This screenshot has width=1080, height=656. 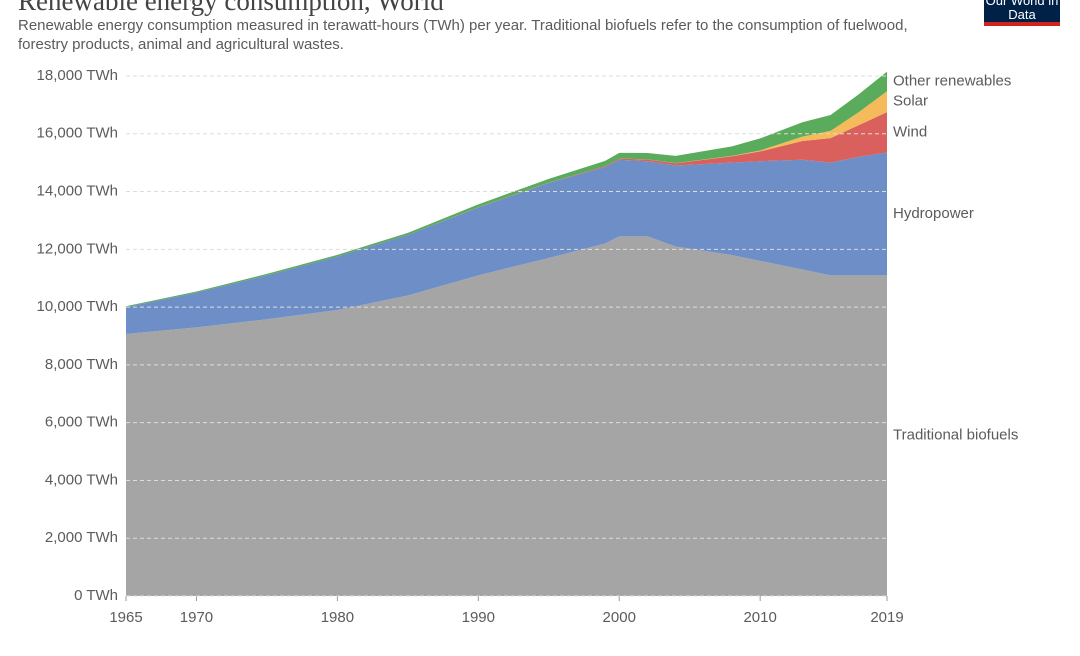 I want to click on y-tick-label: 2,000 TWh, so click(x=81, y=537).